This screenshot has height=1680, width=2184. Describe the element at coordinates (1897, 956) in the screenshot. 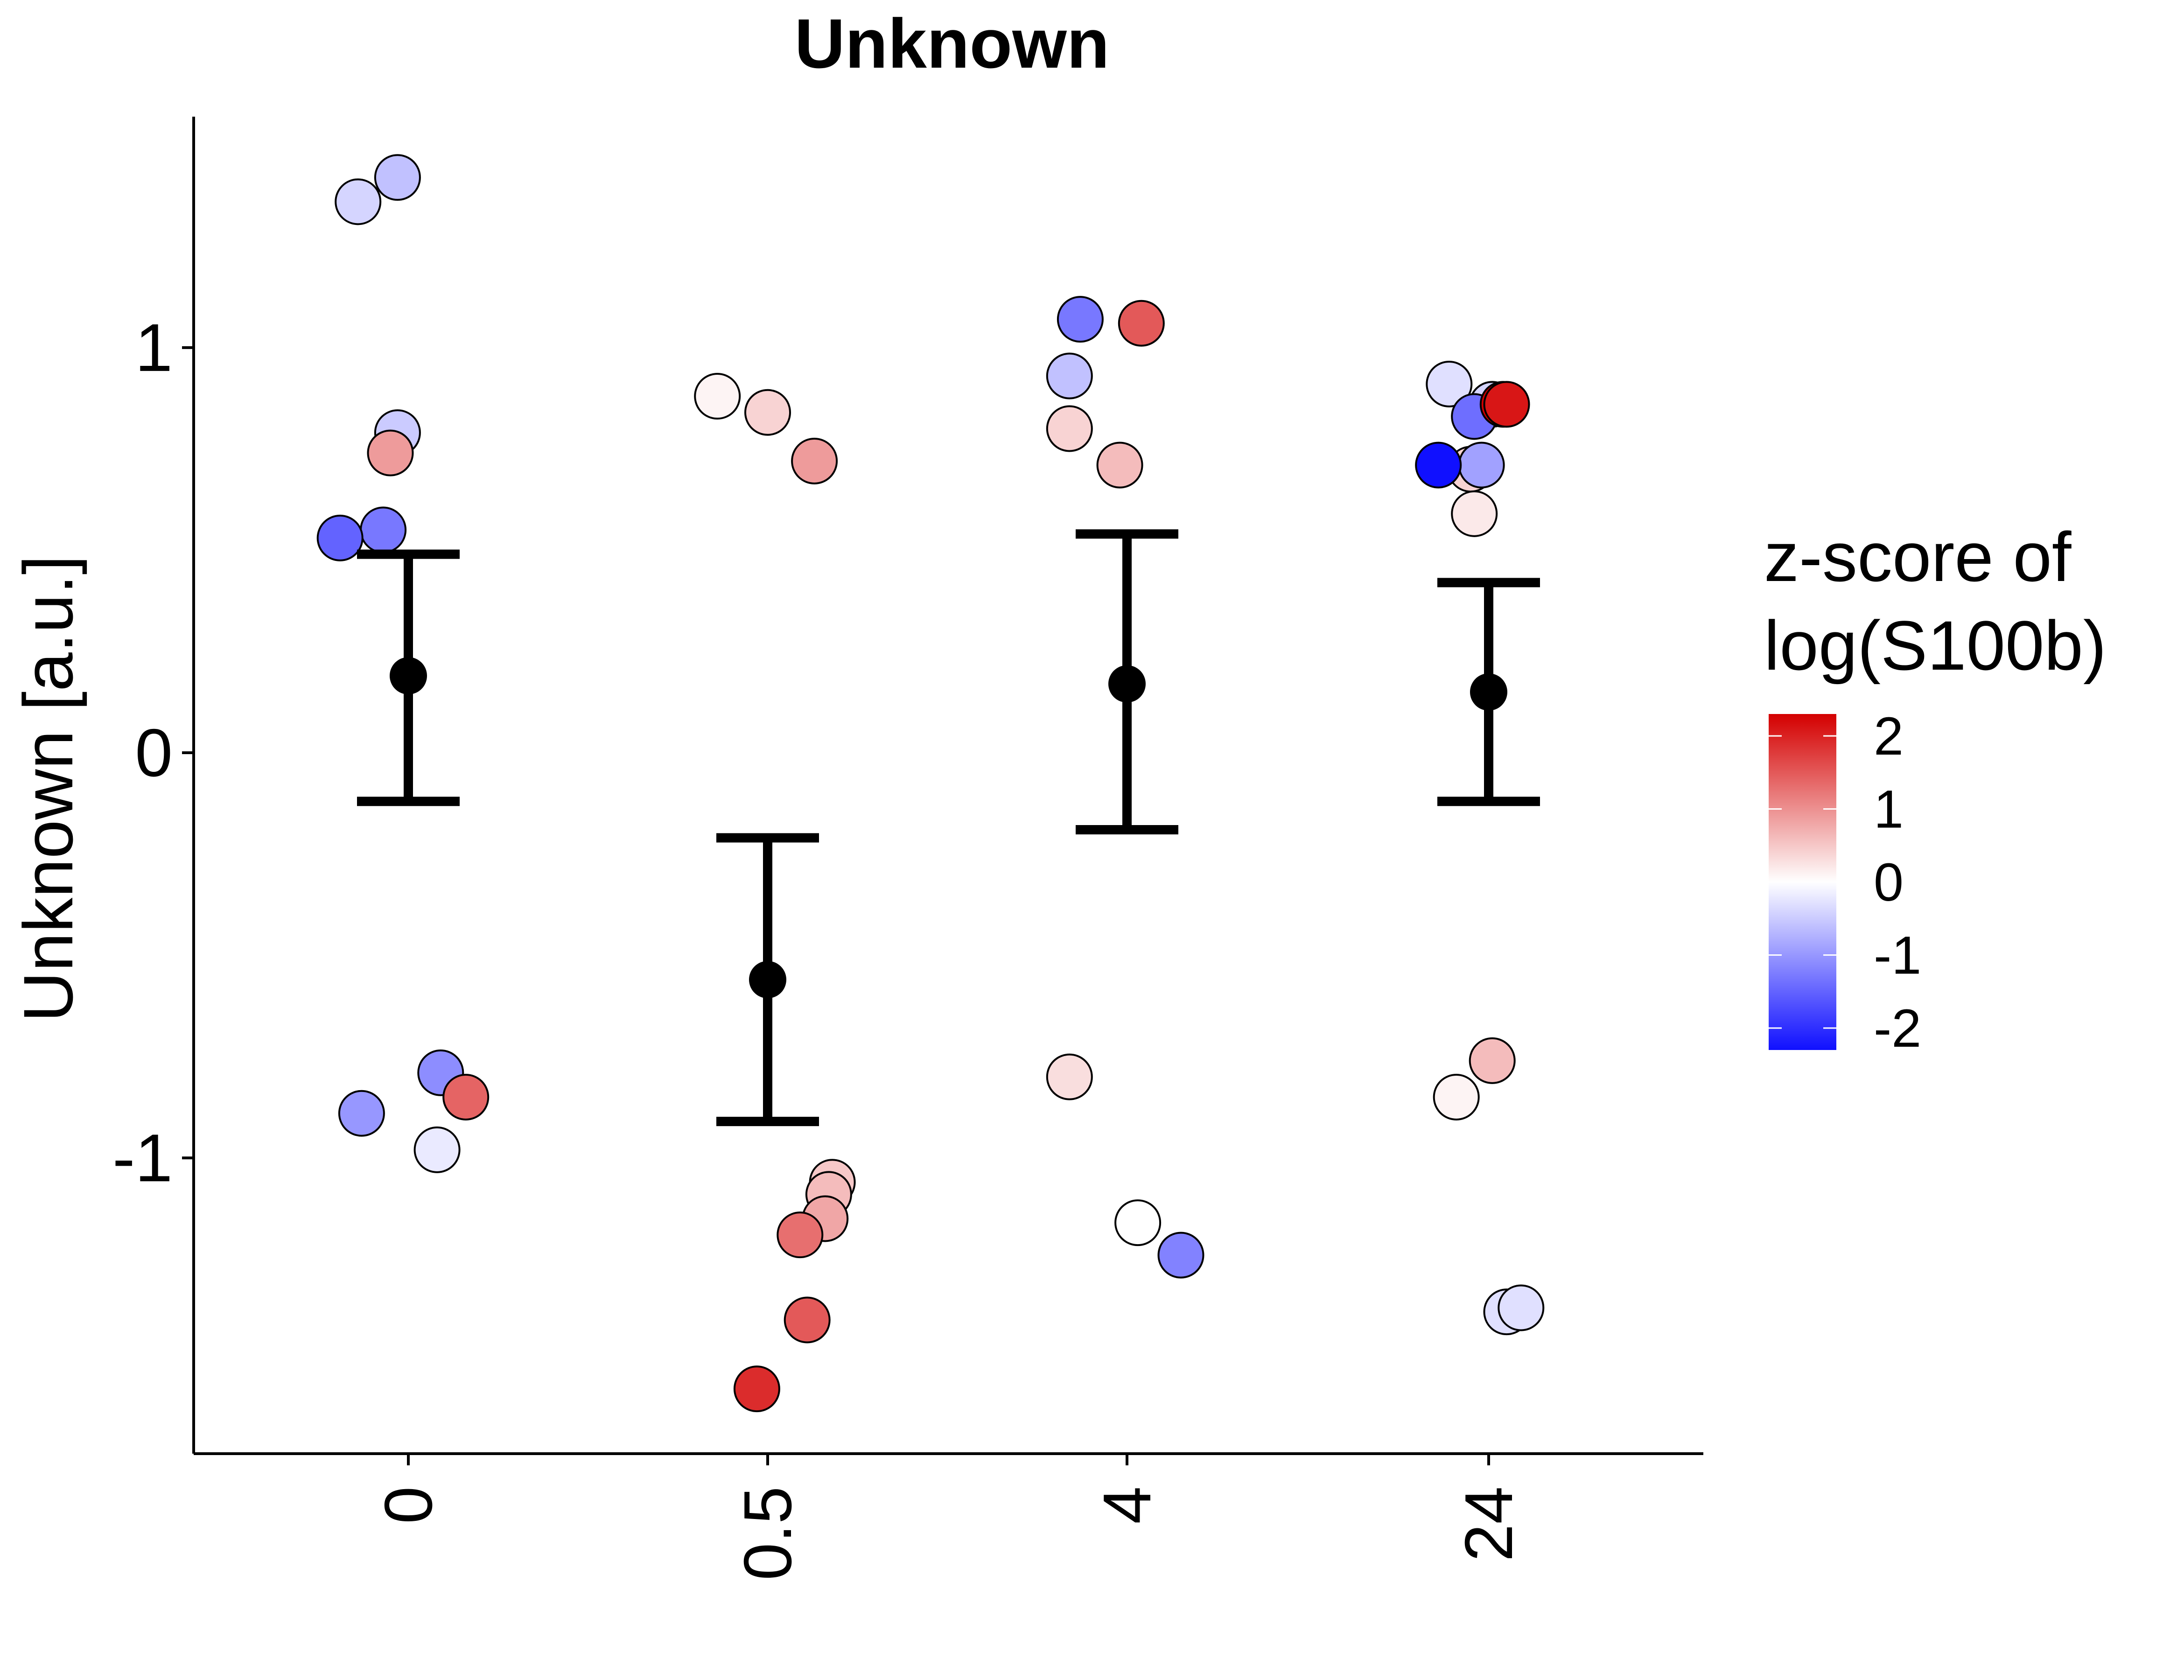

I see `legend-tick-label: -1` at that location.